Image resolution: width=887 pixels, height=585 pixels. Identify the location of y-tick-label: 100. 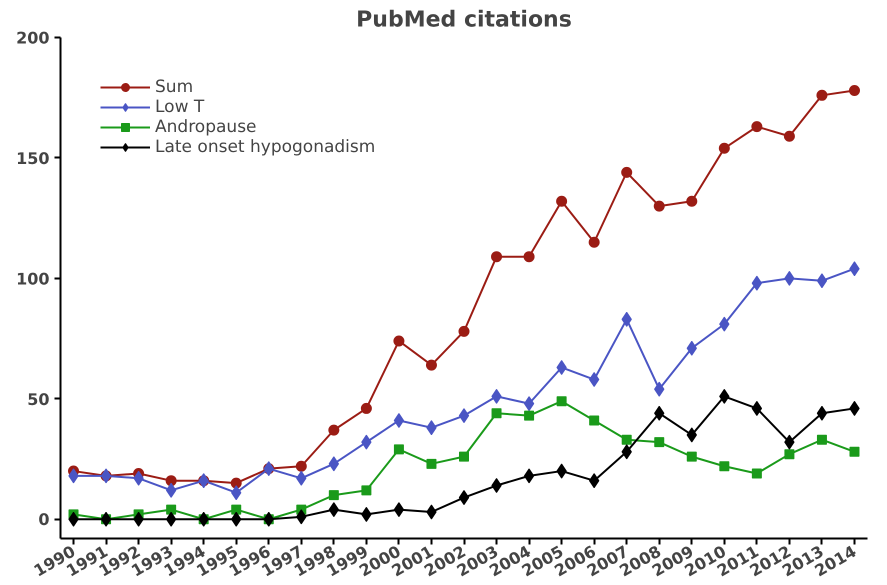
(33, 278).